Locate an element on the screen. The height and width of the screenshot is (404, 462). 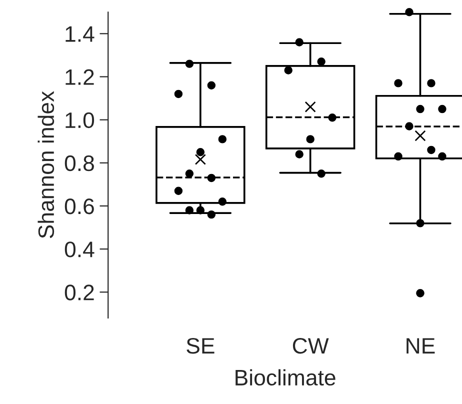
x-tick-label: SE is located at coordinates (200, 346).